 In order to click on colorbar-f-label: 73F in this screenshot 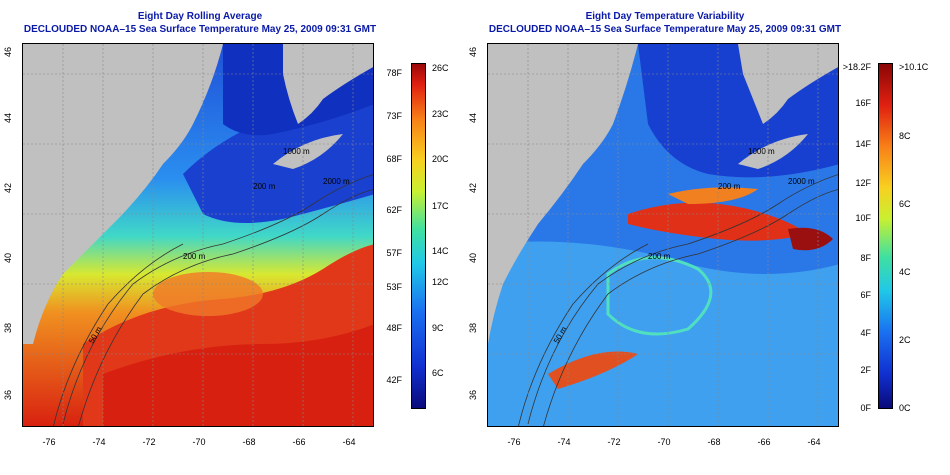, I will do `click(394, 116)`.